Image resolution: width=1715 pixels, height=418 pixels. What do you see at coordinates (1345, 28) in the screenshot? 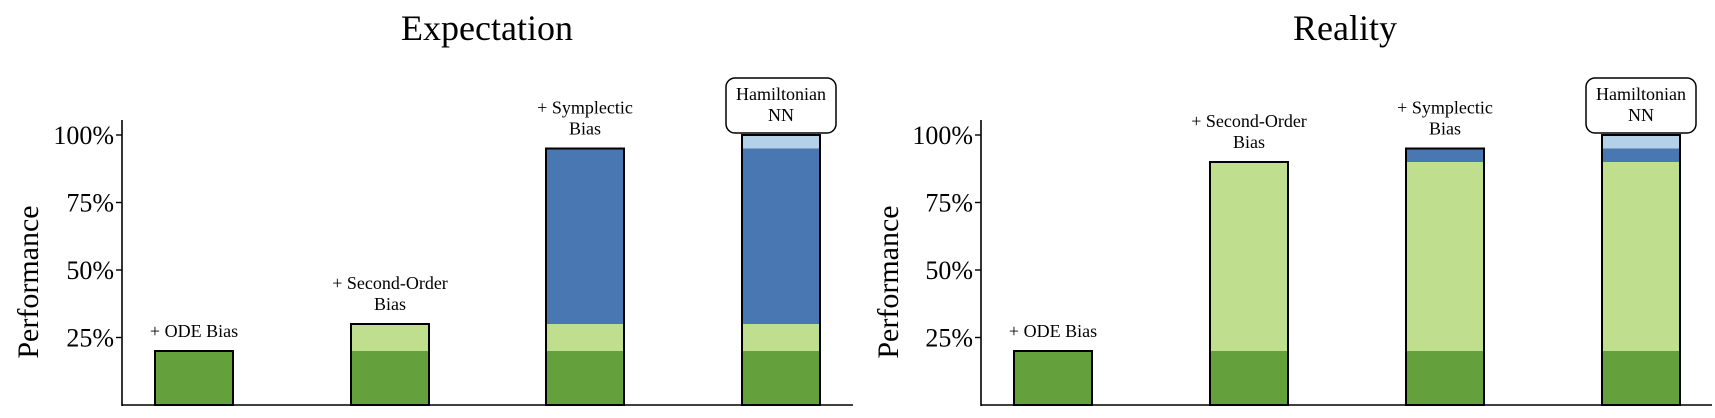
I see `chart-title: Reality` at bounding box center [1345, 28].